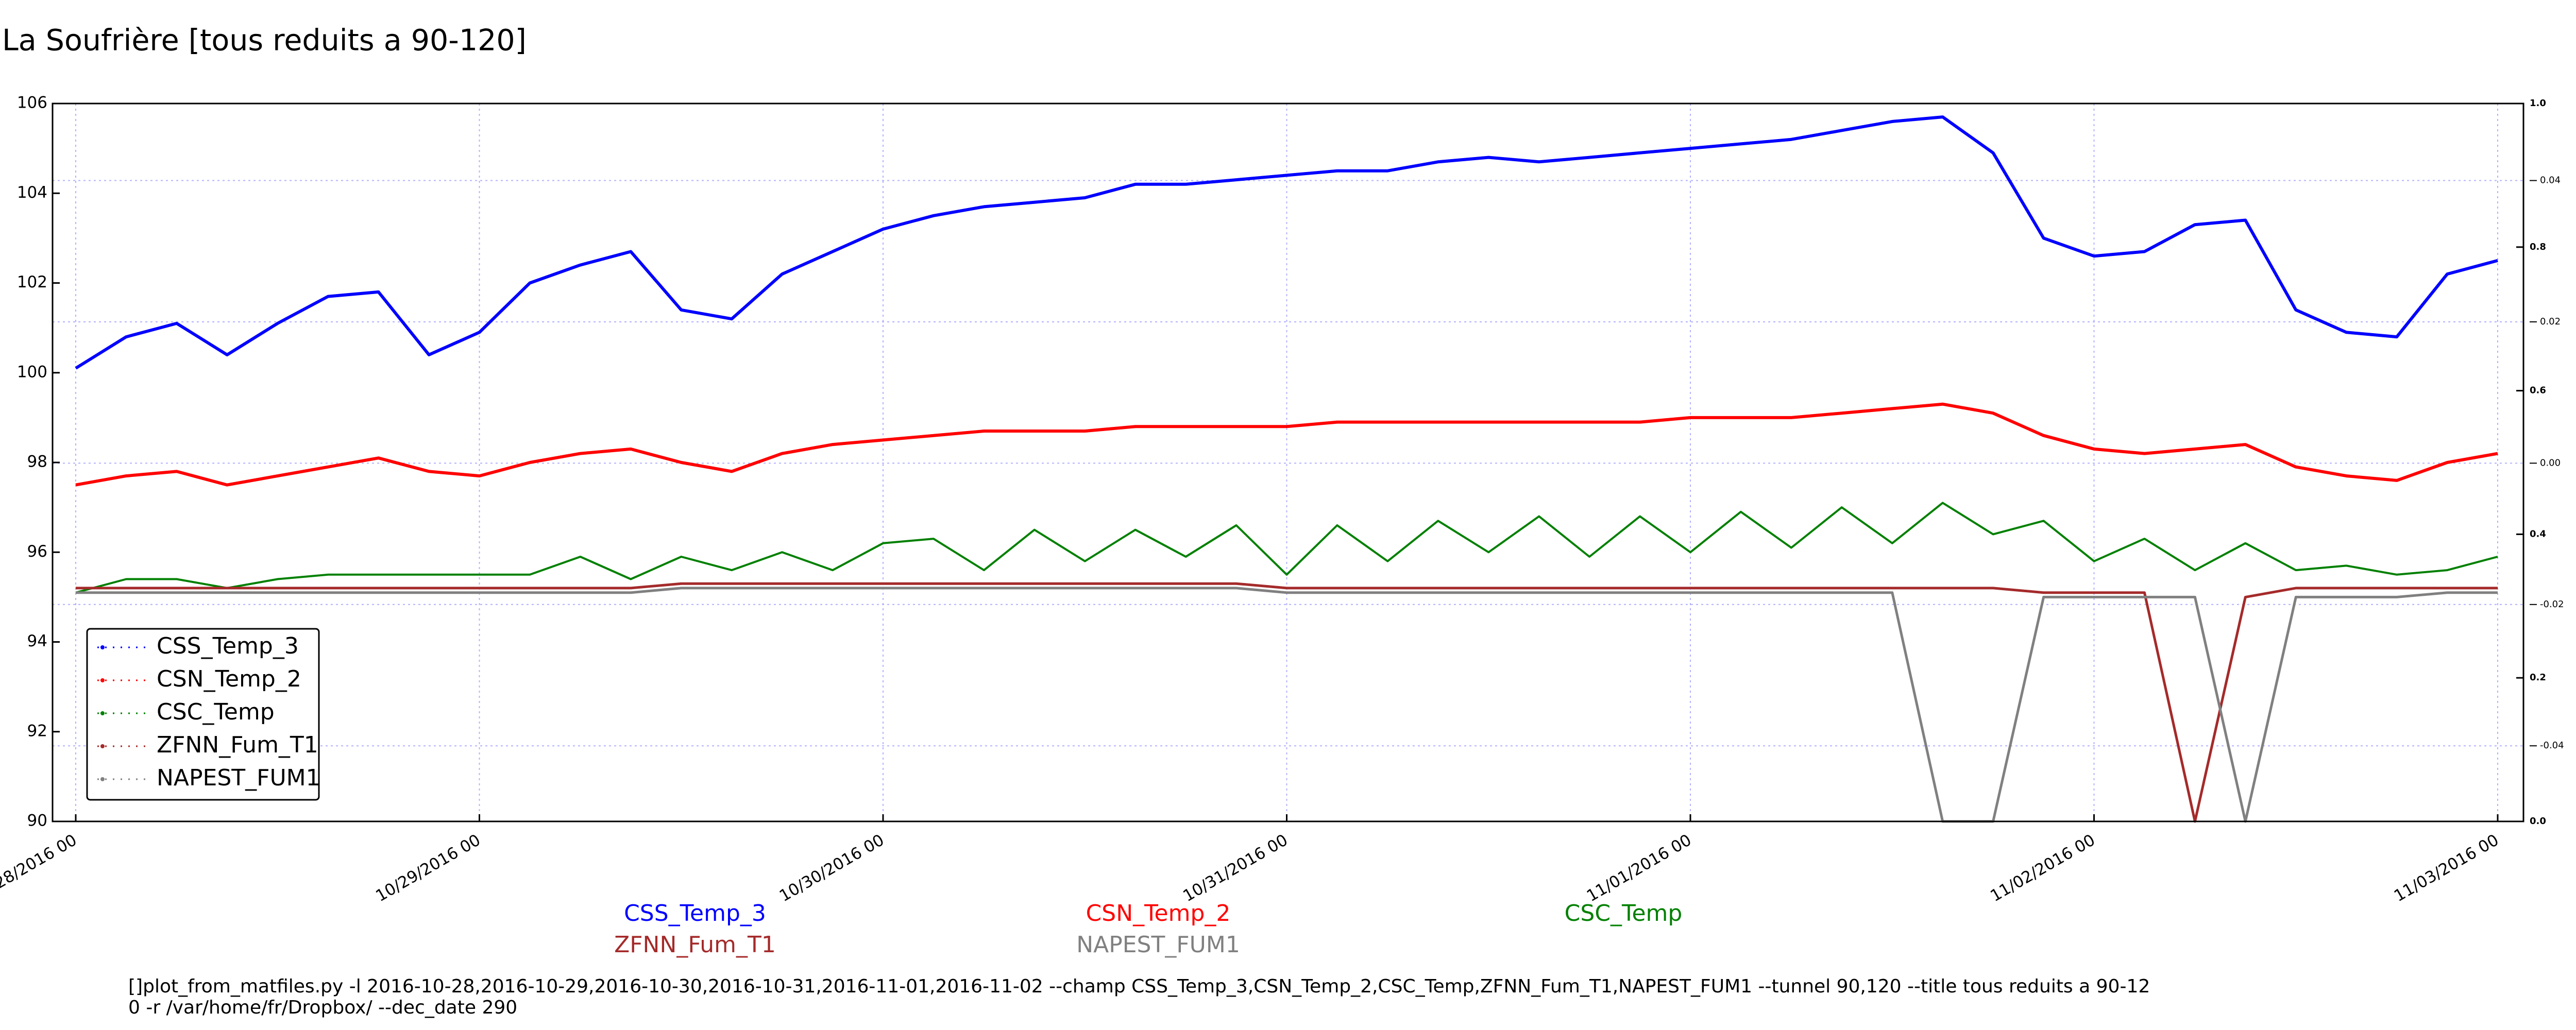  What do you see at coordinates (37, 821) in the screenshot?
I see `y-tick-label: 90` at bounding box center [37, 821].